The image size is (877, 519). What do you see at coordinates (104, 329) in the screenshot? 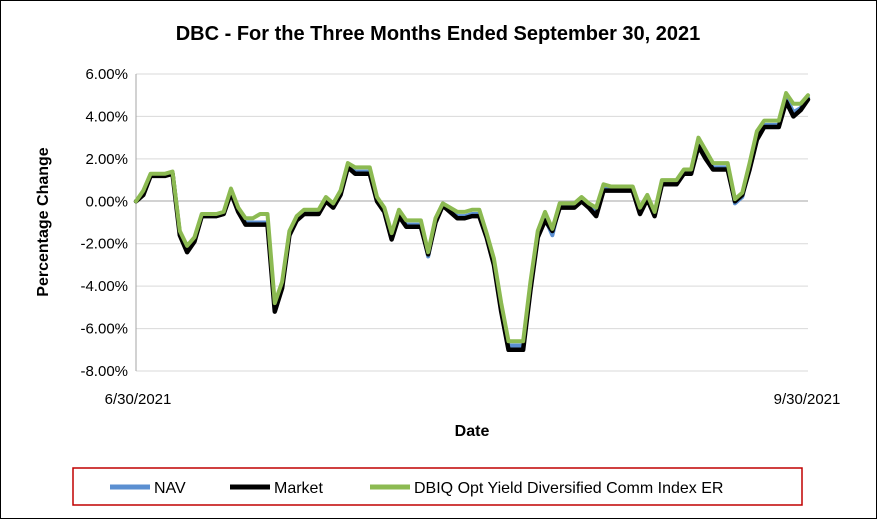
I see `y-tick-label: -6.00%` at bounding box center [104, 329].